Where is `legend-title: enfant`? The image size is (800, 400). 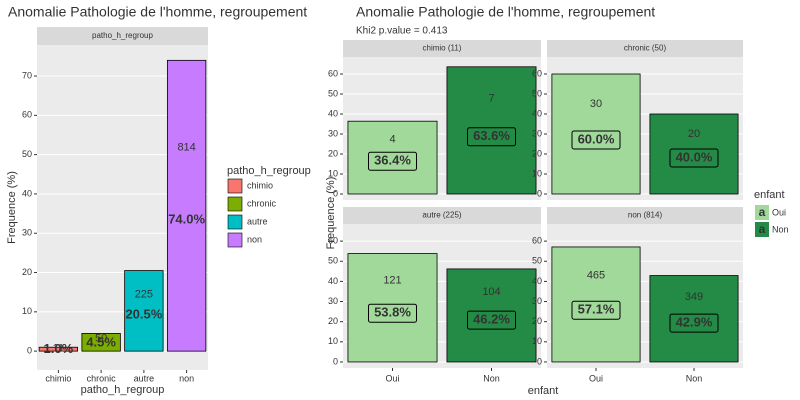 legend-title: enfant is located at coordinates (769, 195).